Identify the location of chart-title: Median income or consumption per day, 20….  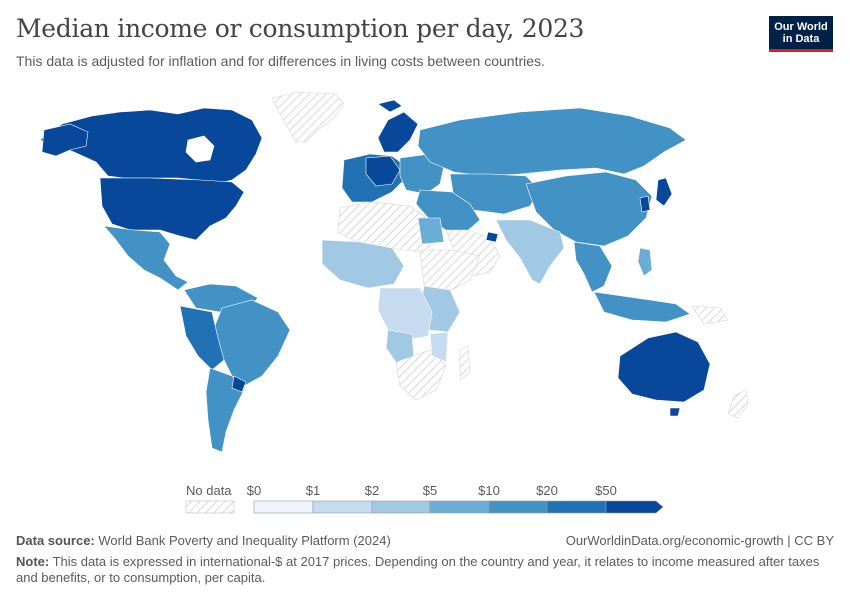
(300, 28).